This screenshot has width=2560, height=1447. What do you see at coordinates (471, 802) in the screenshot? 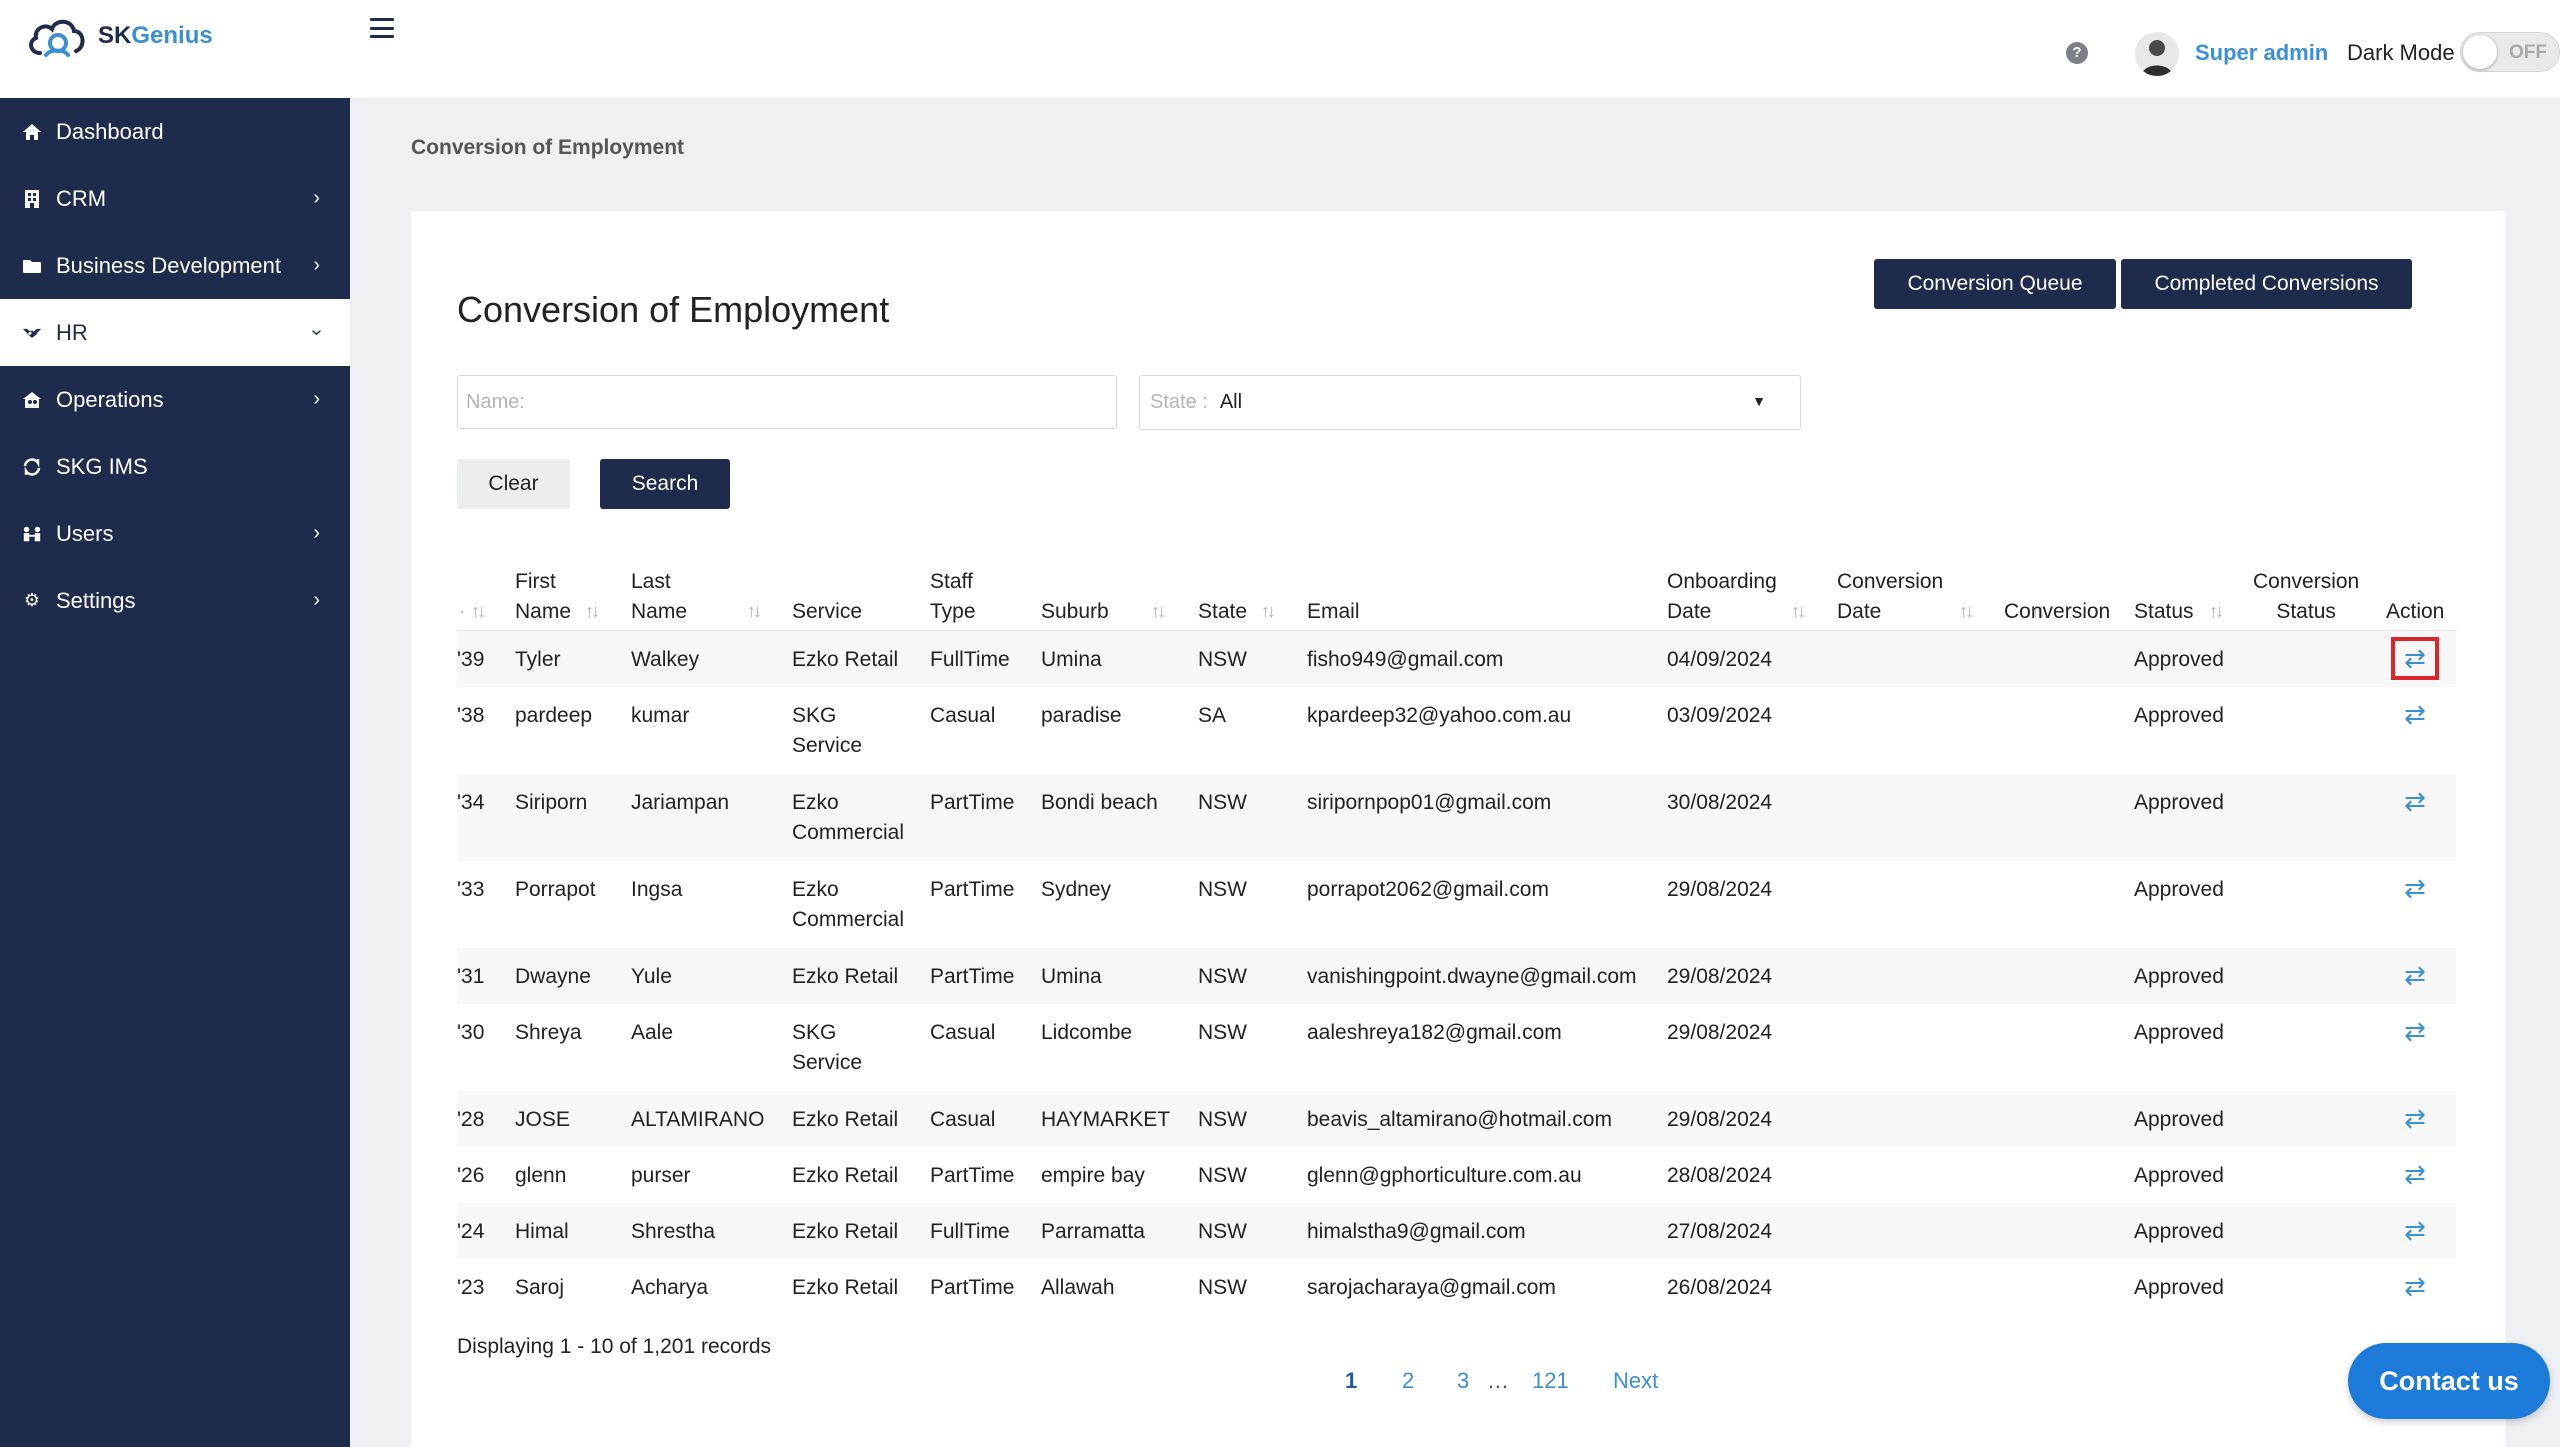
I see `cell-id: '34` at bounding box center [471, 802].